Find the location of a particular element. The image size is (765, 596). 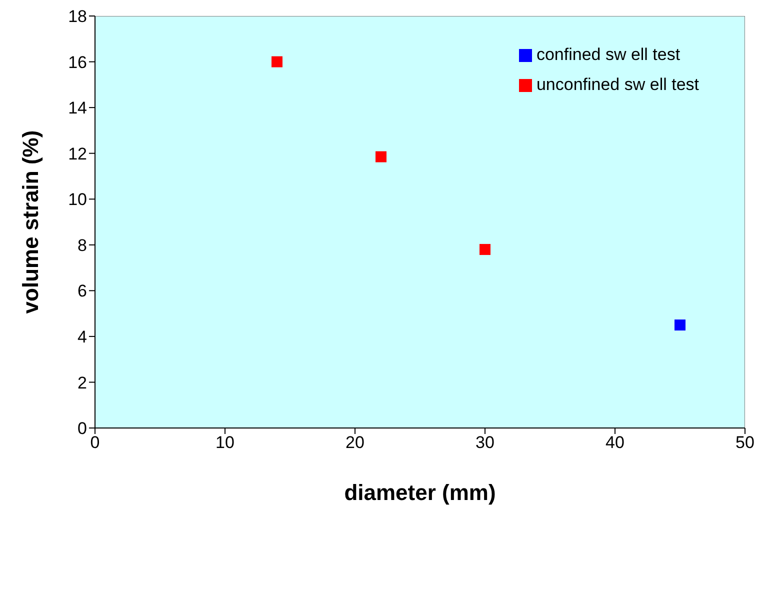

legend-label: confined sw ell test is located at coordinates (608, 54).